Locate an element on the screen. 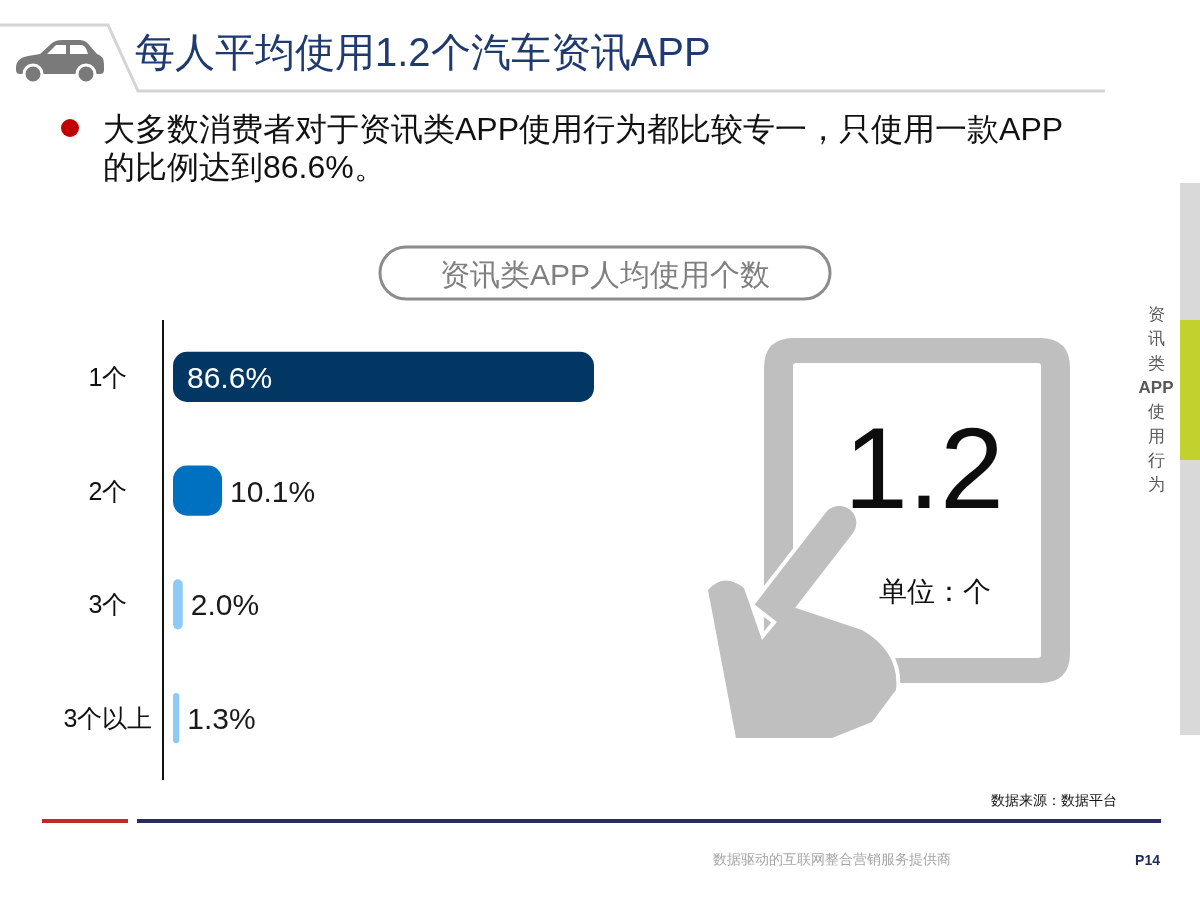 The width and height of the screenshot is (1200, 900). y-tick-label: 1个 is located at coordinates (108, 376).